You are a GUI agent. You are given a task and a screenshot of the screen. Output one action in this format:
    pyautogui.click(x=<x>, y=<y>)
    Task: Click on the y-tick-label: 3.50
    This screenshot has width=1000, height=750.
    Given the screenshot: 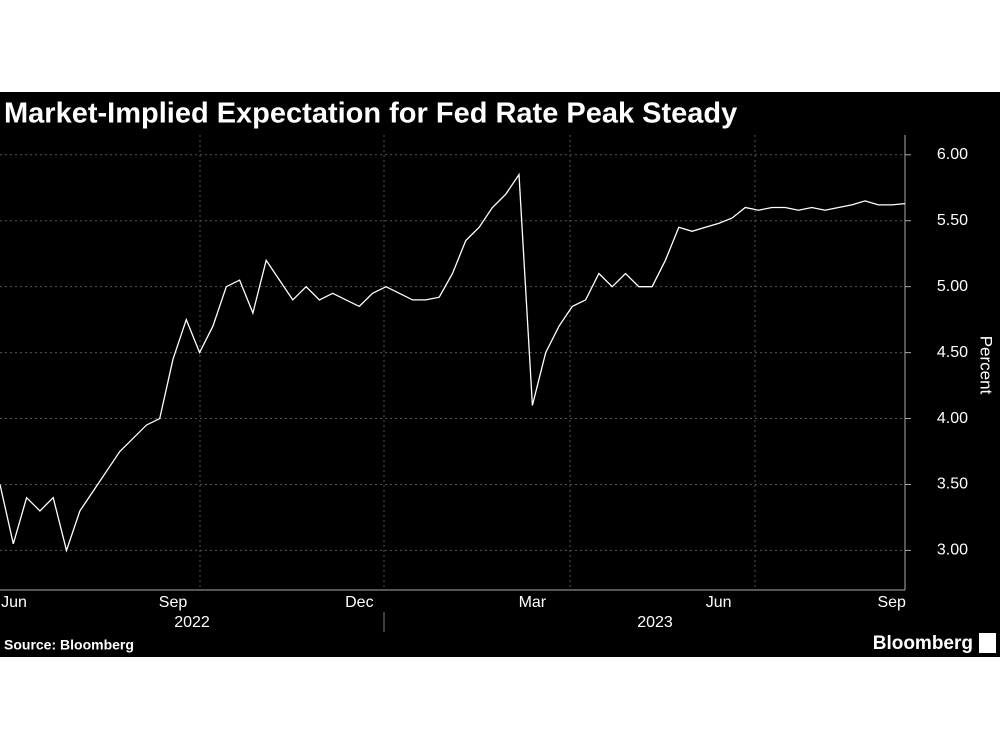 What is the action you would take?
    pyautogui.click(x=952, y=484)
    